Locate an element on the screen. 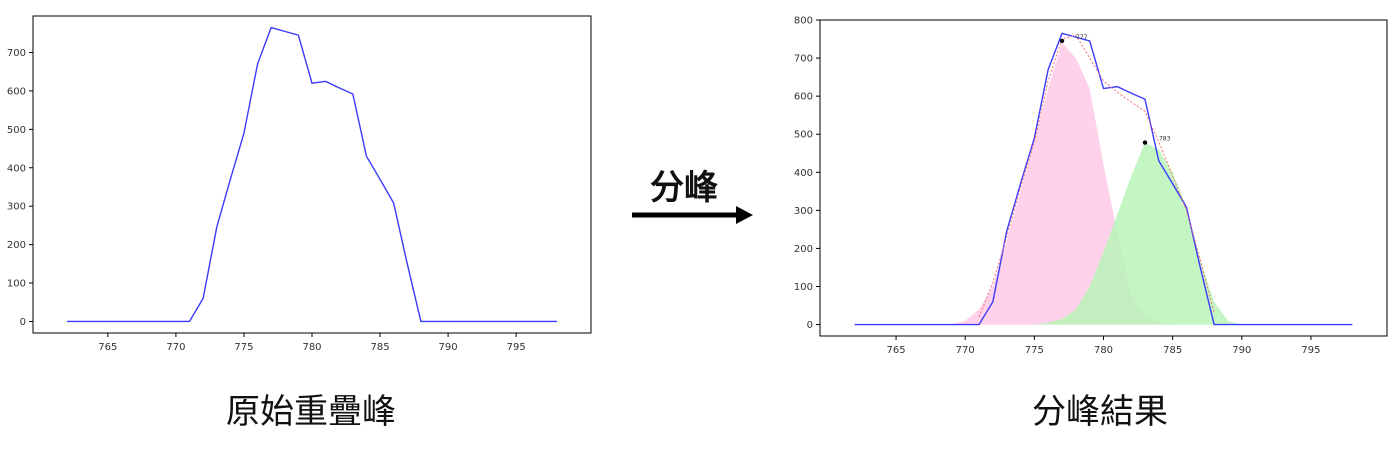 The height and width of the screenshot is (453, 1390). original-chart-caption: 原始重疊峰 is located at coordinates (311, 412).